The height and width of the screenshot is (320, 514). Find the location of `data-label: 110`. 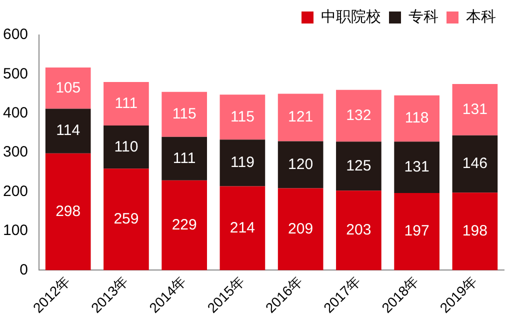

data-label: 110 is located at coordinates (126, 147).